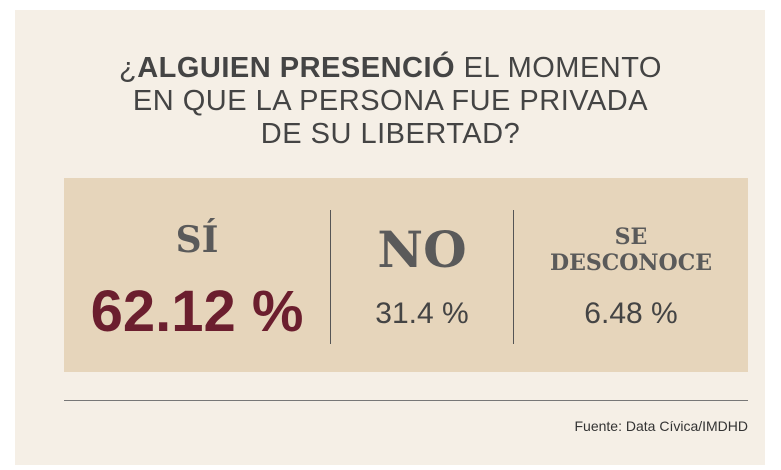 Image resolution: width=781 pixels, height=470 pixels. Describe the element at coordinates (661, 426) in the screenshot. I see `source: Fuente: Data Cívica/IMDHD` at that location.